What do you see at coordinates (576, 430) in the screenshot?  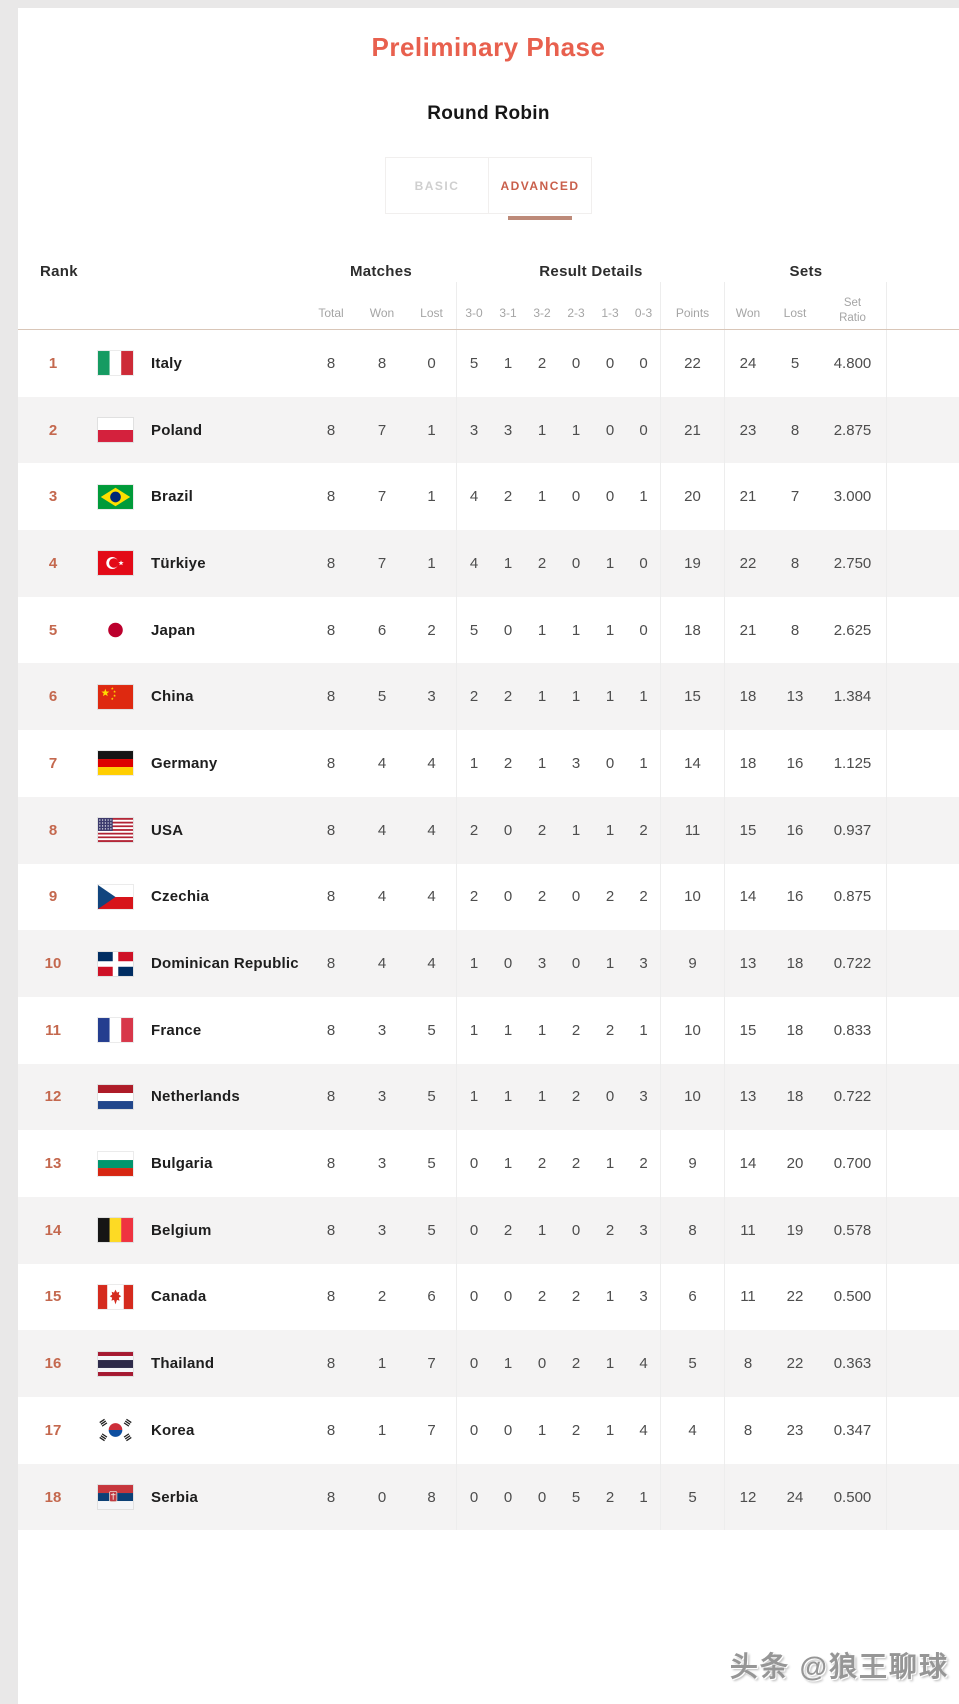 I see `result-2-3: 1` at bounding box center [576, 430].